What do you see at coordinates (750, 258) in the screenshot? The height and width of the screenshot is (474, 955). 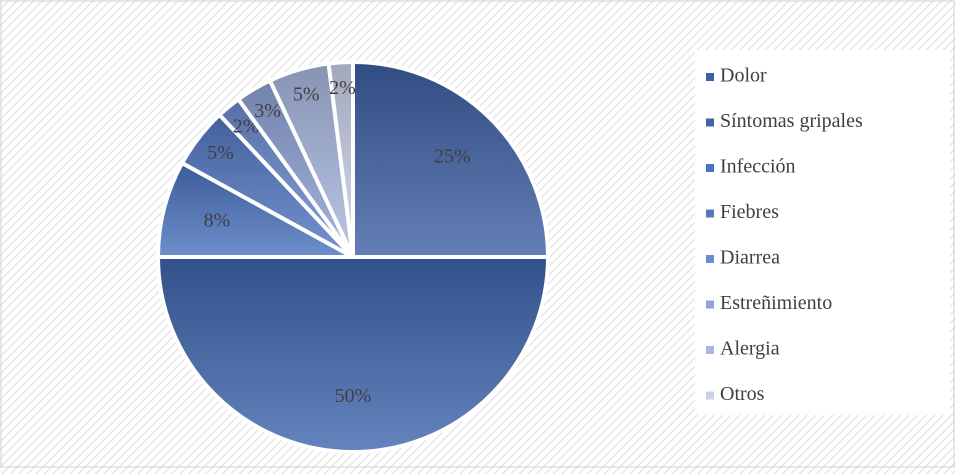 I see `legend-label: Diarrea` at bounding box center [750, 258].